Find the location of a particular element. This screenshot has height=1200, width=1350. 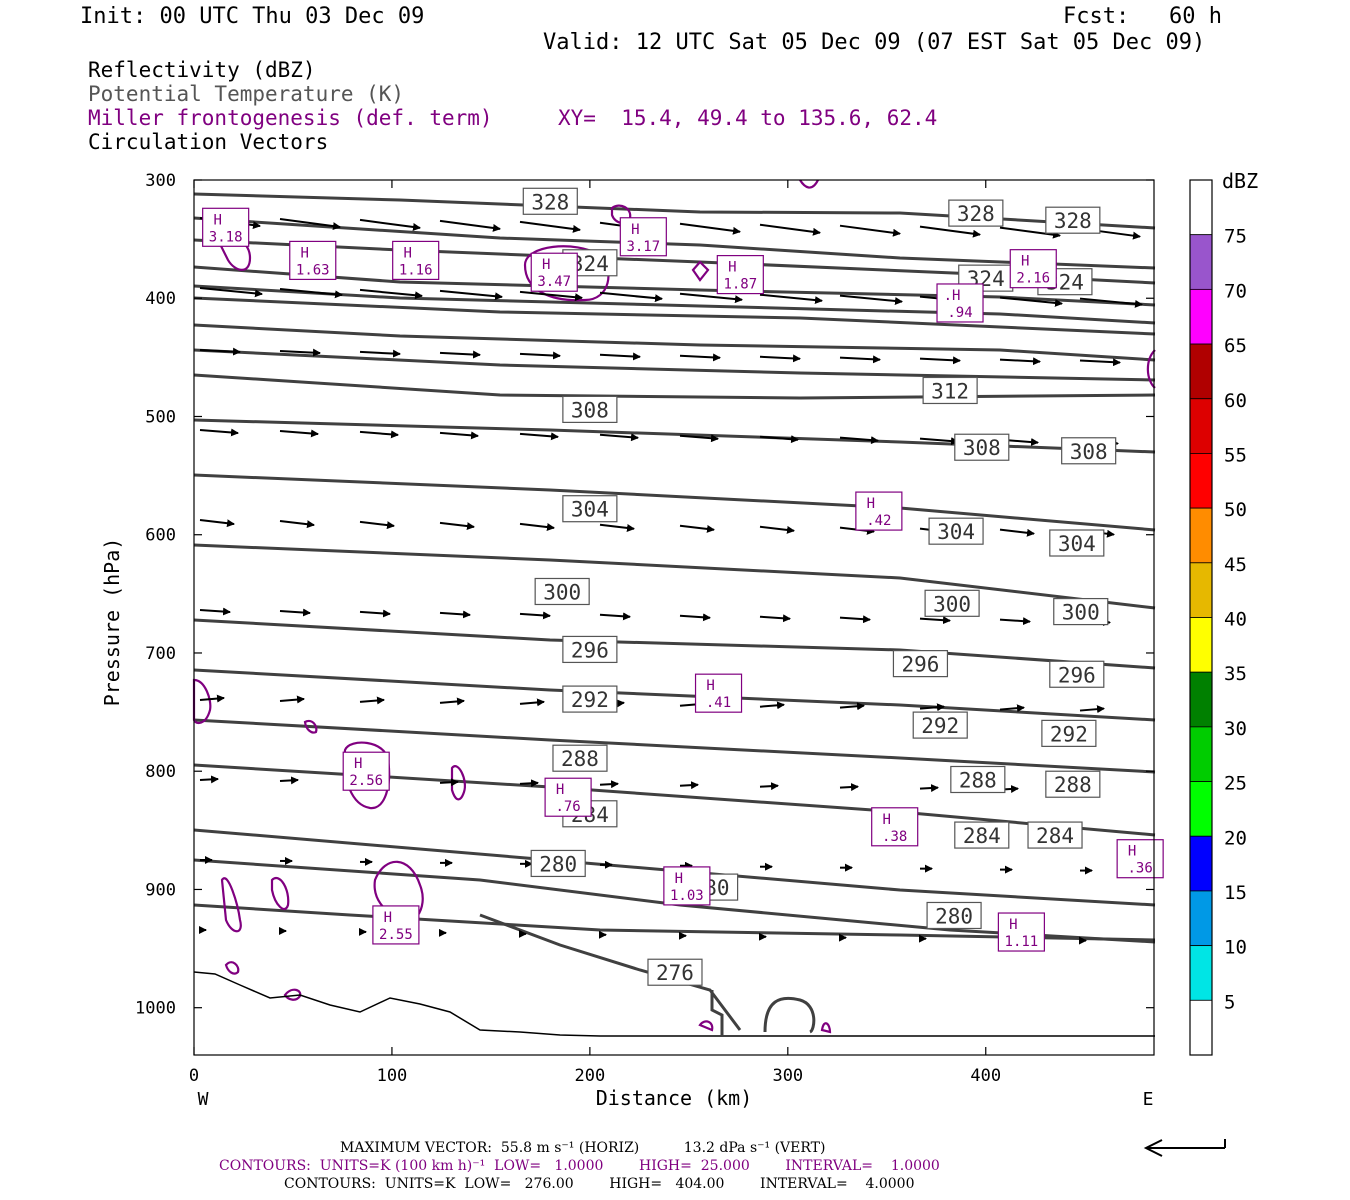

frontogenesis-max: H.42 is located at coordinates (879, 511).